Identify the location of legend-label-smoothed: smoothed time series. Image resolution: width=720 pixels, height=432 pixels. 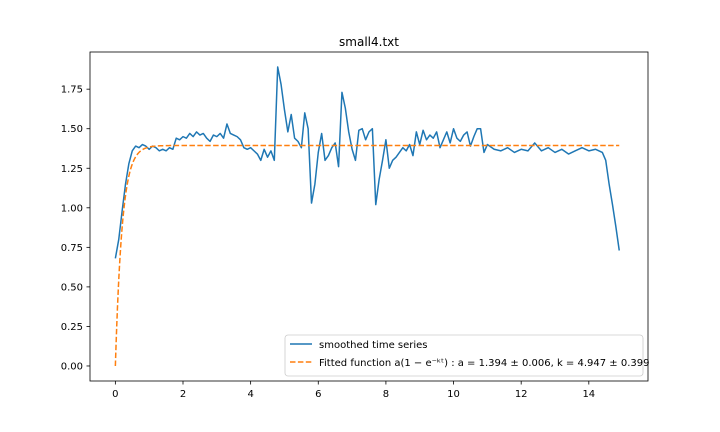
(373, 345).